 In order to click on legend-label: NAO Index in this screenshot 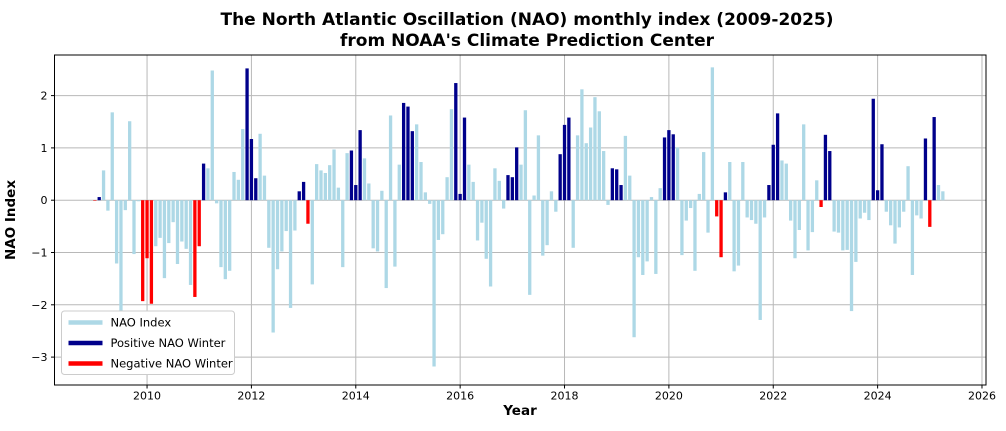, I will do `click(141, 323)`.